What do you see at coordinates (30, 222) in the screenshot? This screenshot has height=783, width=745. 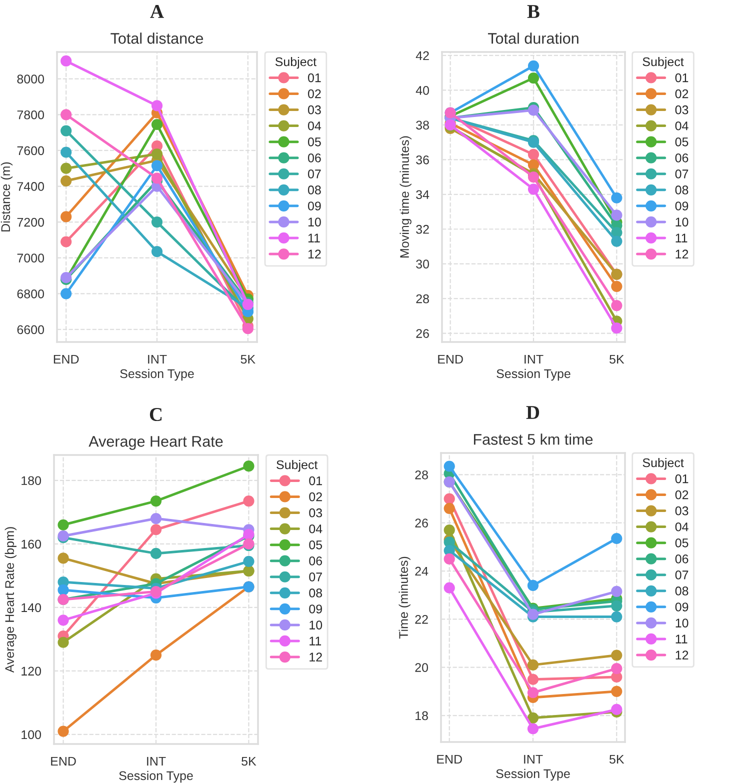 I see `y-tick-label: 7200` at bounding box center [30, 222].